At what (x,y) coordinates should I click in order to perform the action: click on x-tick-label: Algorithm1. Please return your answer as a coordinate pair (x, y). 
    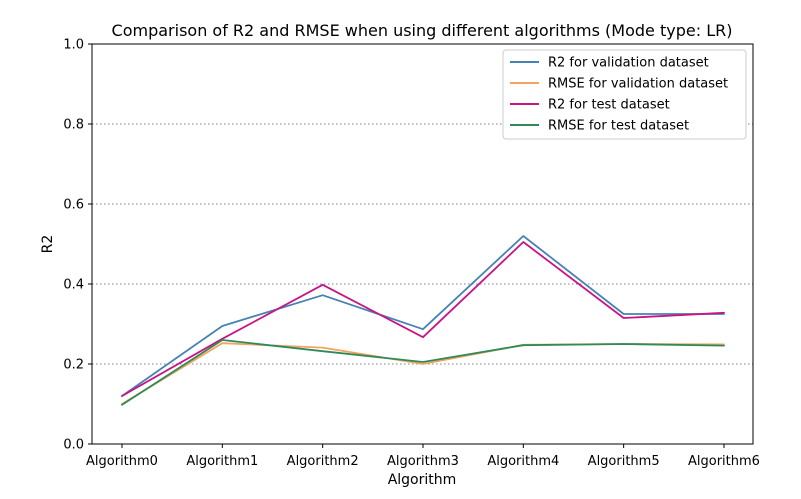
    Looking at the image, I should click on (222, 461).